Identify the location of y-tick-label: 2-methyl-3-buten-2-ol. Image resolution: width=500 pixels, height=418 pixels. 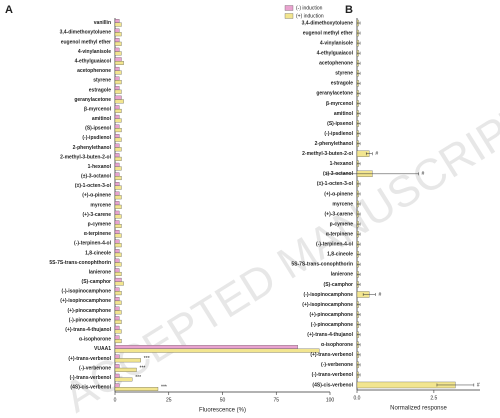
(327, 154).